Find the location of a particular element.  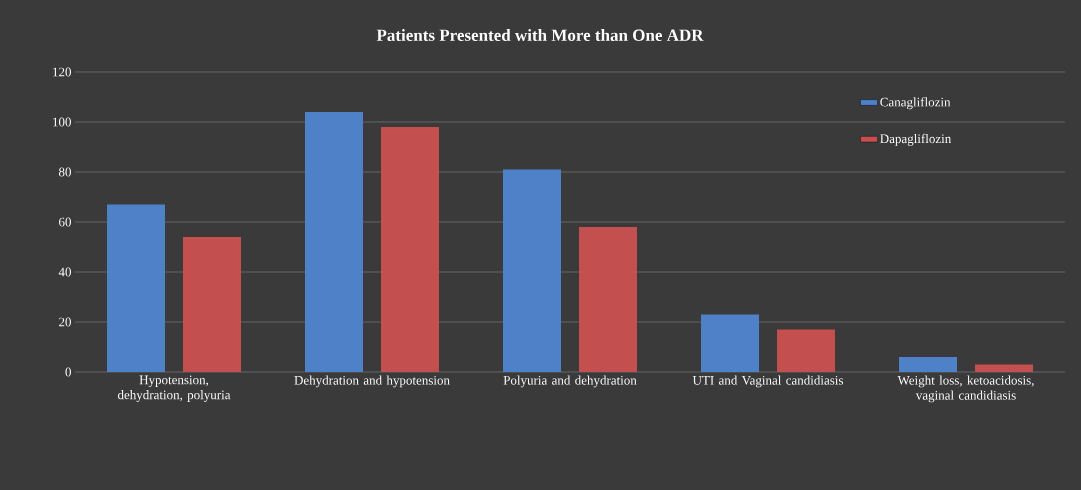

x-tick-label: Dehydration and hypotension is located at coordinates (372, 381).